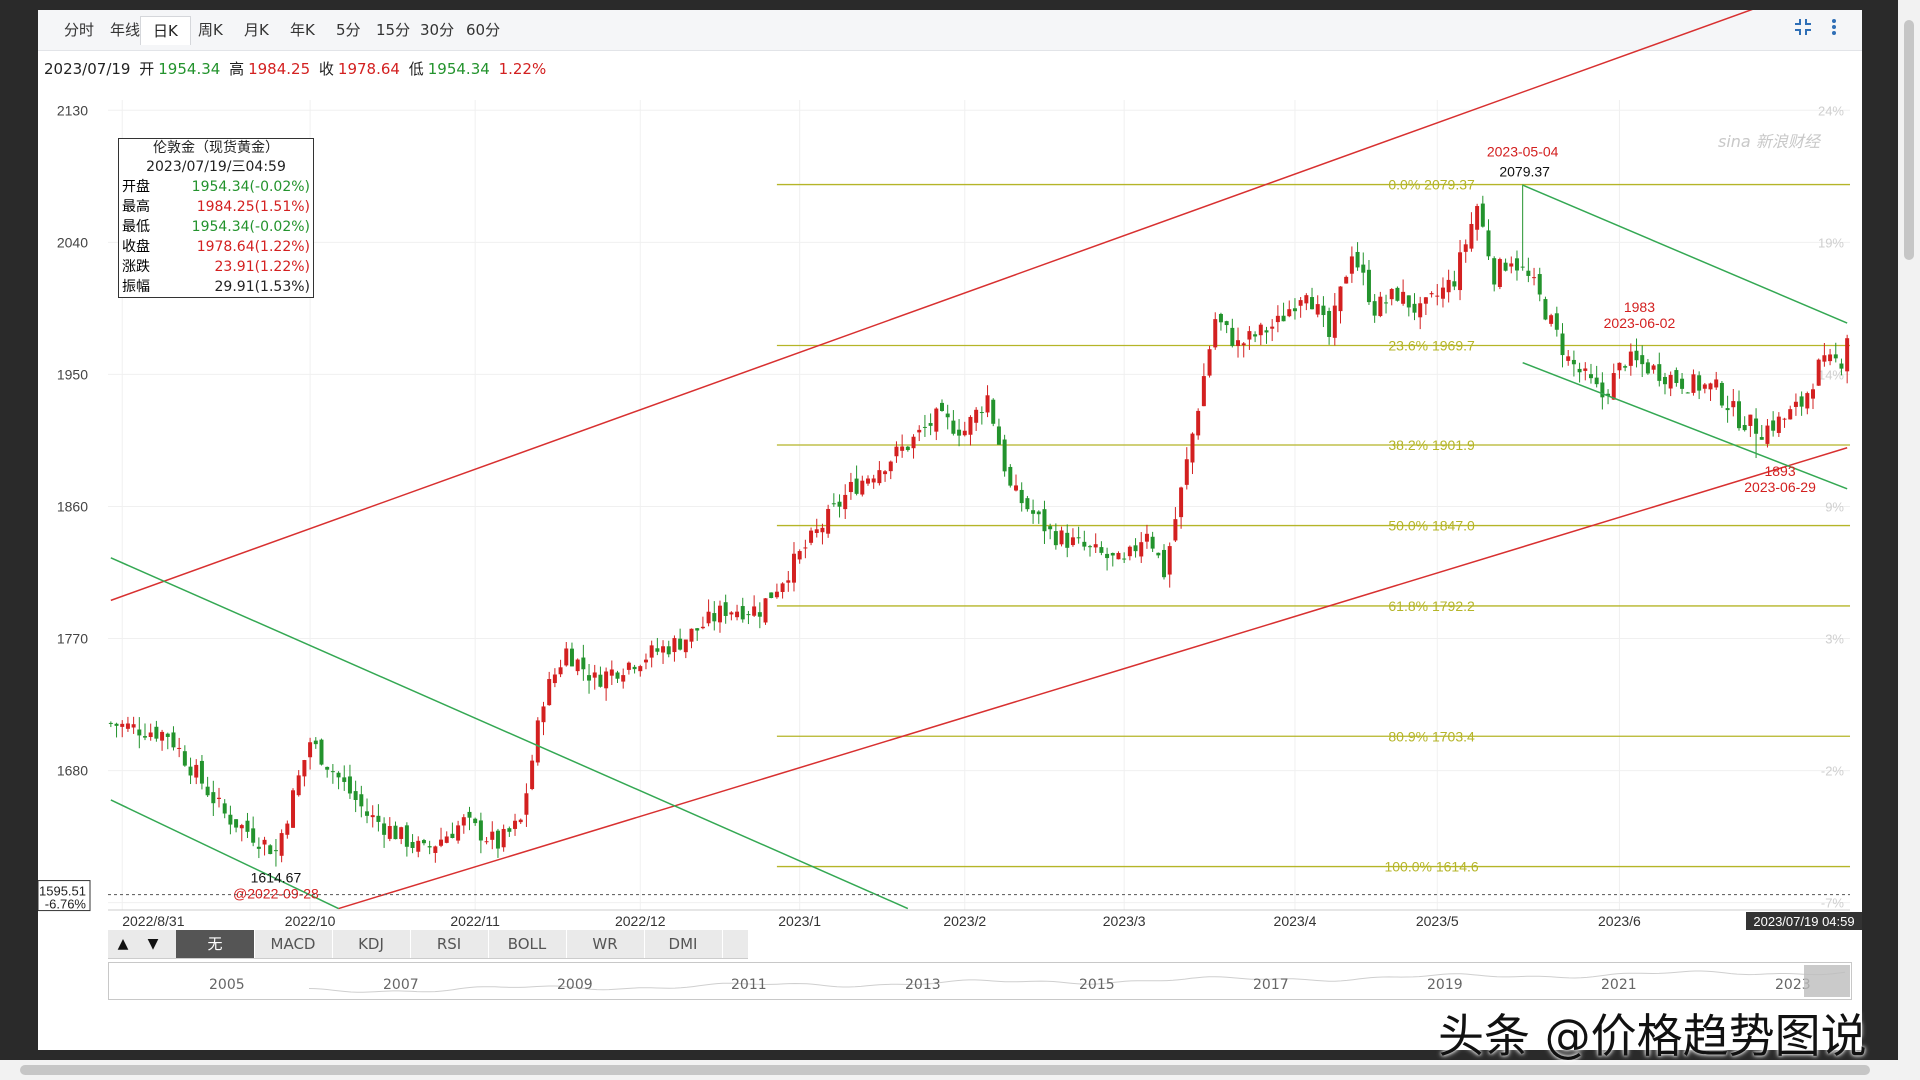 The width and height of the screenshot is (1920, 1080). Describe the element at coordinates (79, 30) in the screenshot. I see `tab-0: 分时` at that location.